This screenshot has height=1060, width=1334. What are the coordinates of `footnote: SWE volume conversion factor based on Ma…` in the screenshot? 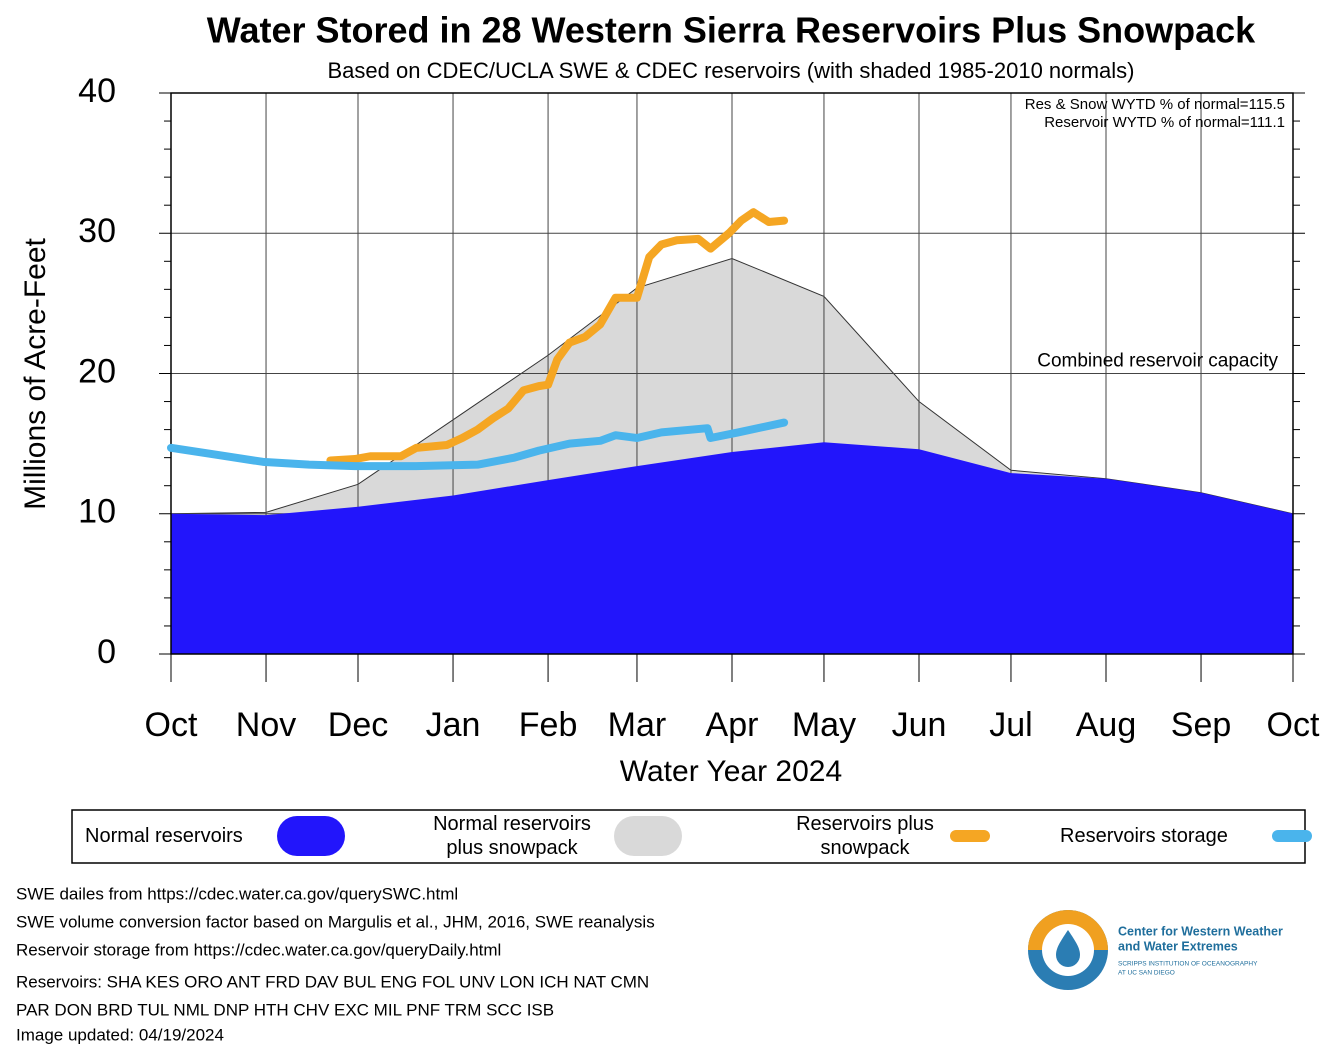 It's located at (335, 921).